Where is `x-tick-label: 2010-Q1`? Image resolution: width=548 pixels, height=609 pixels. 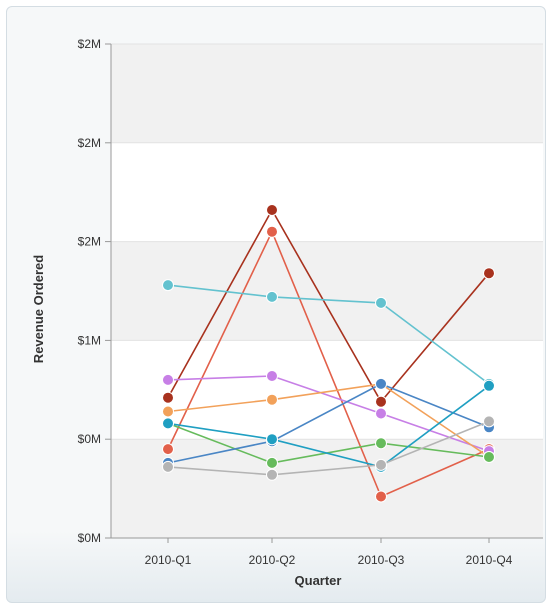 x-tick-label: 2010-Q1 is located at coordinates (168, 560).